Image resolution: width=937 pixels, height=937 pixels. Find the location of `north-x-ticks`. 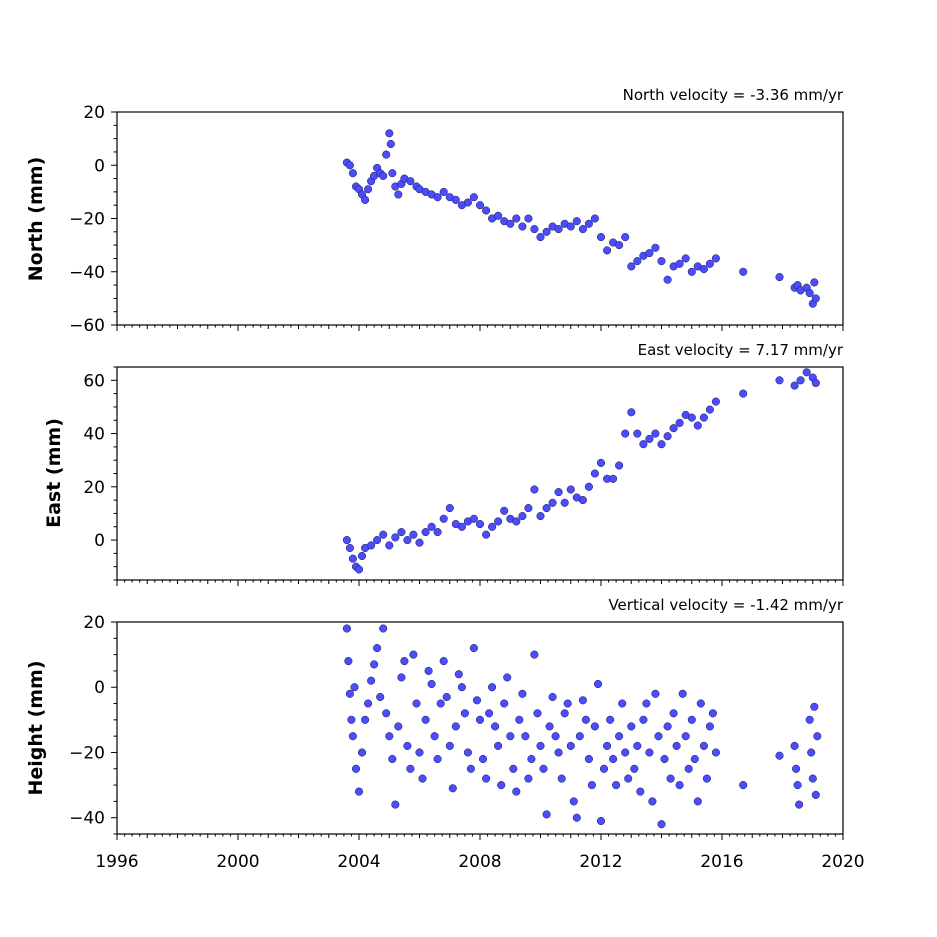

north-x-ticks is located at coordinates (480, 328).